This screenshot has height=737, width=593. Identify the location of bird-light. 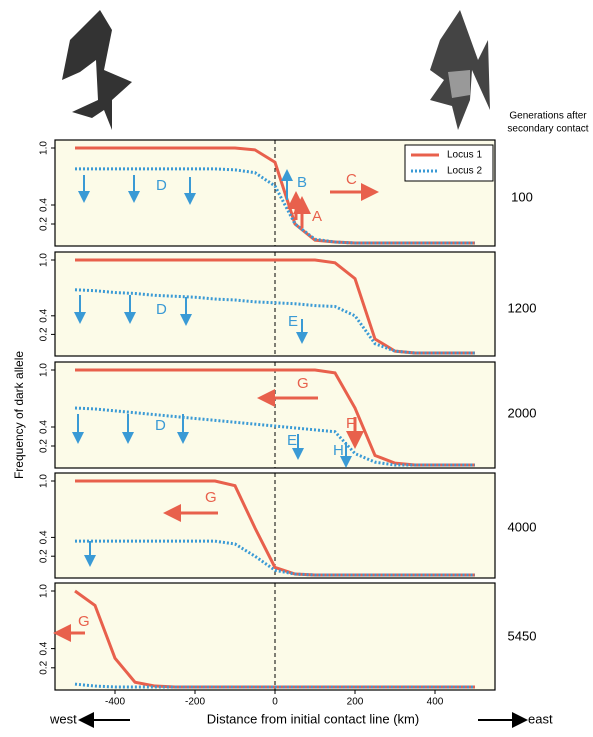
(460, 70).